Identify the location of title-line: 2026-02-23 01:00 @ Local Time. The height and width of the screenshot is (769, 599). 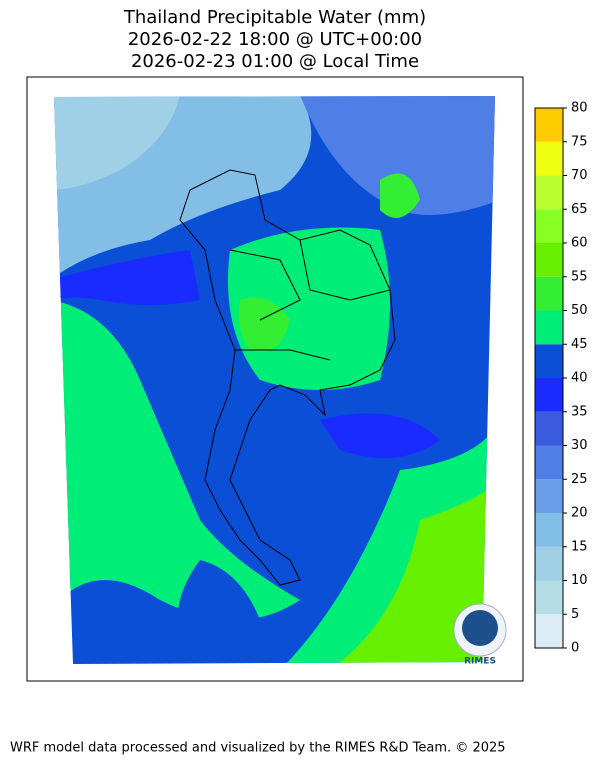
(275, 61).